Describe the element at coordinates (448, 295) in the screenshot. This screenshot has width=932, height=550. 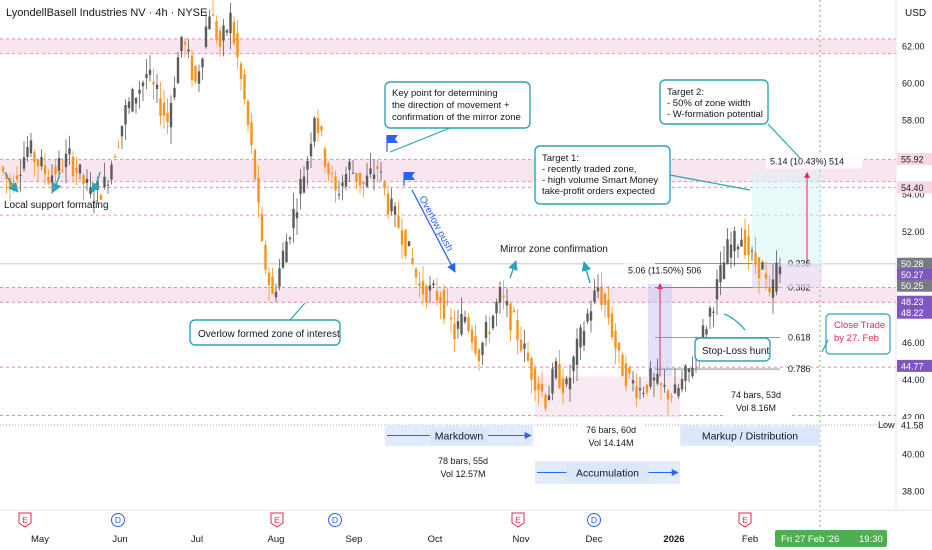
I see `supply-demand-zone` at that location.